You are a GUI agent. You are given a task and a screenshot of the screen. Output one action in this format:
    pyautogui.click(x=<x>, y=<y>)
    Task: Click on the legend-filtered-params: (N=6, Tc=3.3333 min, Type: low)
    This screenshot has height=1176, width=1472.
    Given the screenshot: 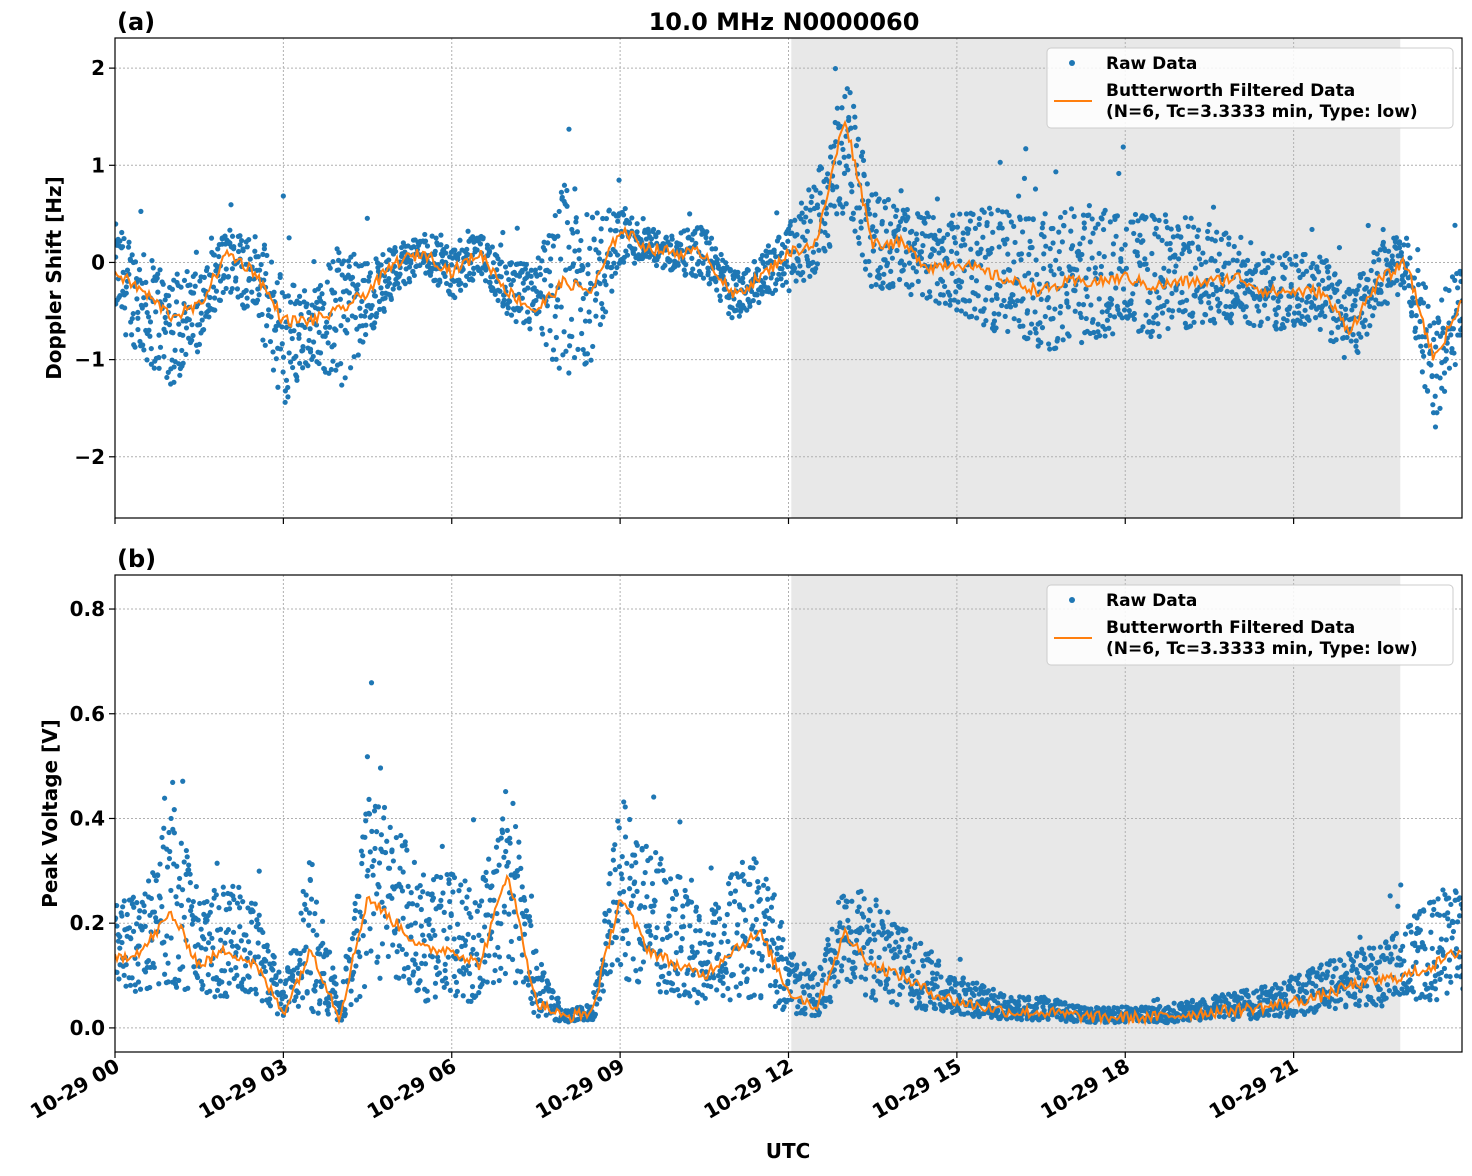 What is the action you would take?
    pyautogui.click(x=1262, y=112)
    